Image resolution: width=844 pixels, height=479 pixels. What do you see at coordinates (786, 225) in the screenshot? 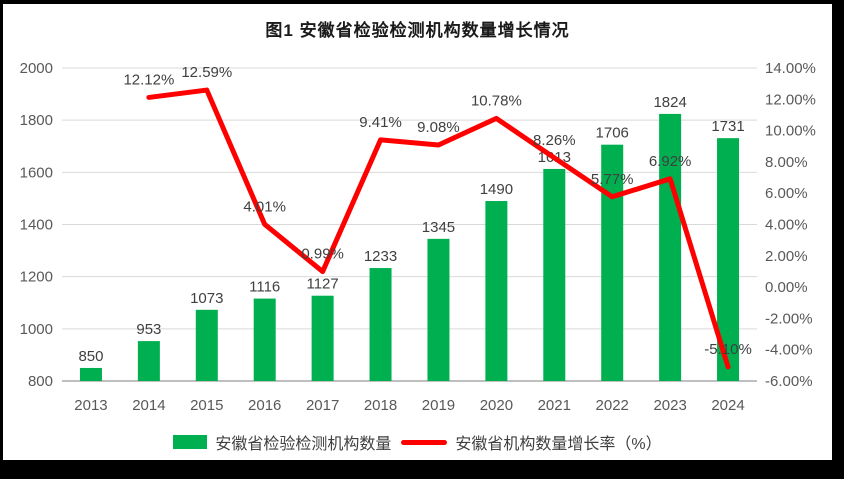
I see `right-axis-tick-label: 4.00%` at bounding box center [786, 225].